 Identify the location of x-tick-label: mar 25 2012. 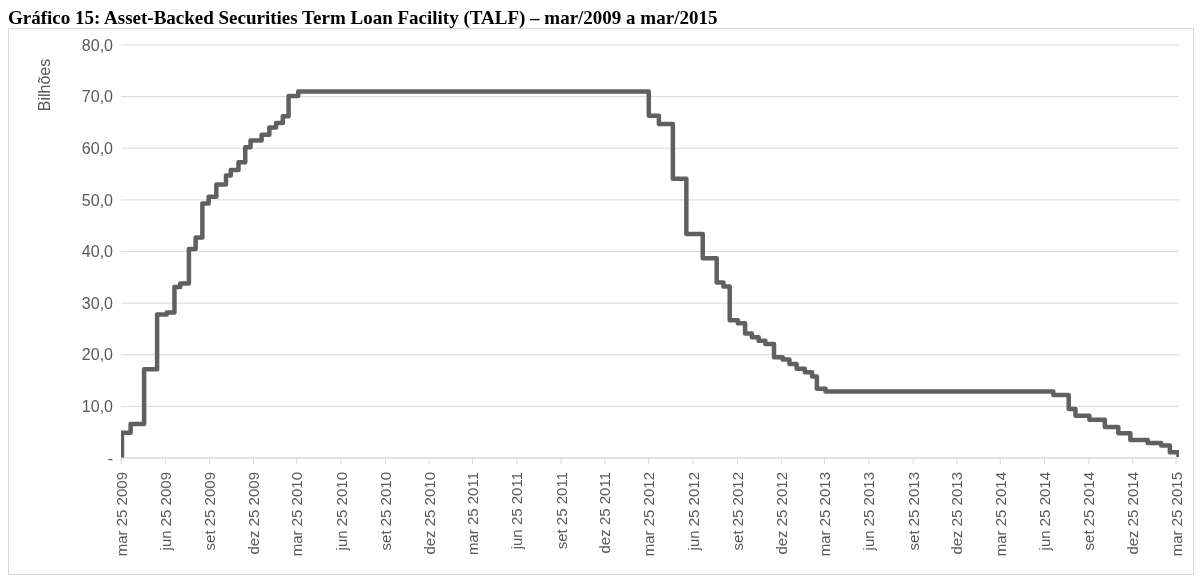
(649, 514).